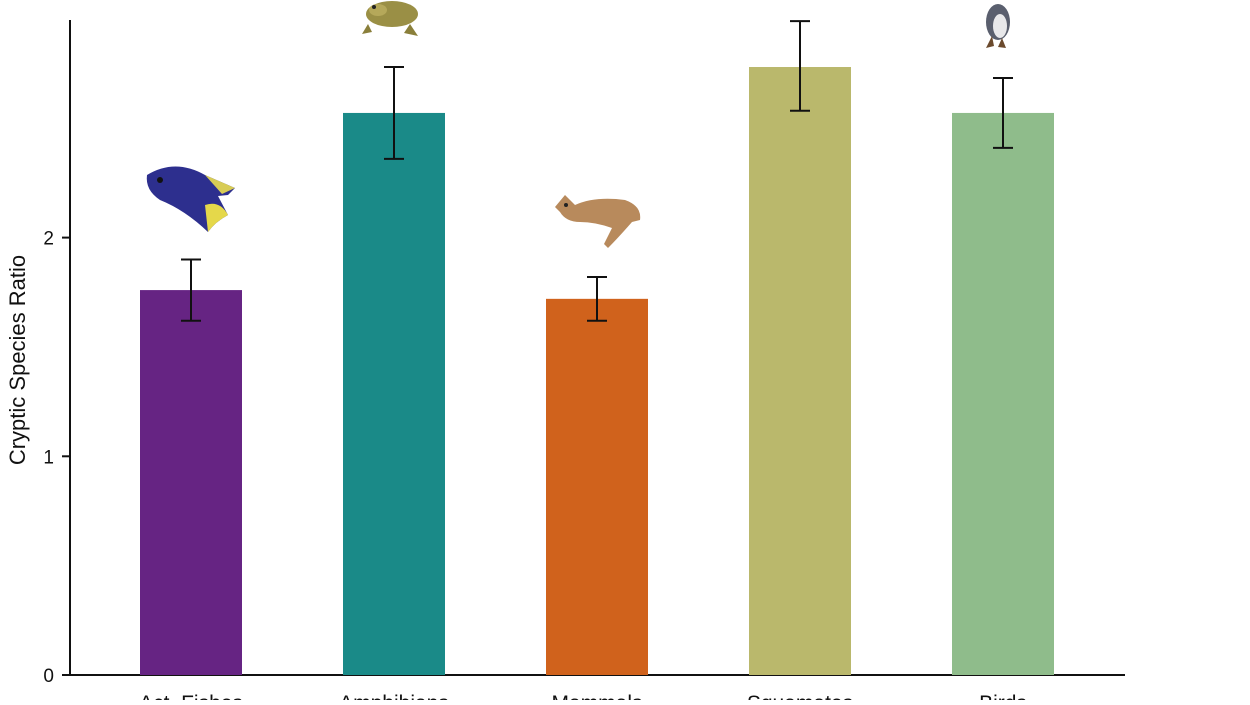 This screenshot has height=705, width=1250. I want to click on y-axis-title: Cryptic Species Ratio, so click(17, 360).